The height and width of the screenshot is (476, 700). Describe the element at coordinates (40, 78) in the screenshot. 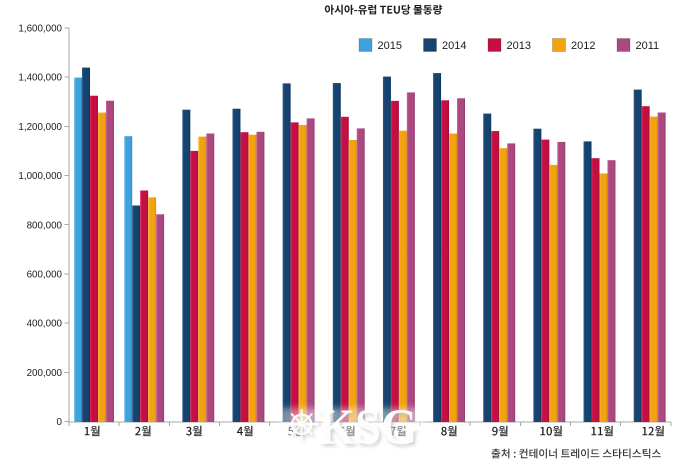

I see `svg-text: 1,400,000` at that location.